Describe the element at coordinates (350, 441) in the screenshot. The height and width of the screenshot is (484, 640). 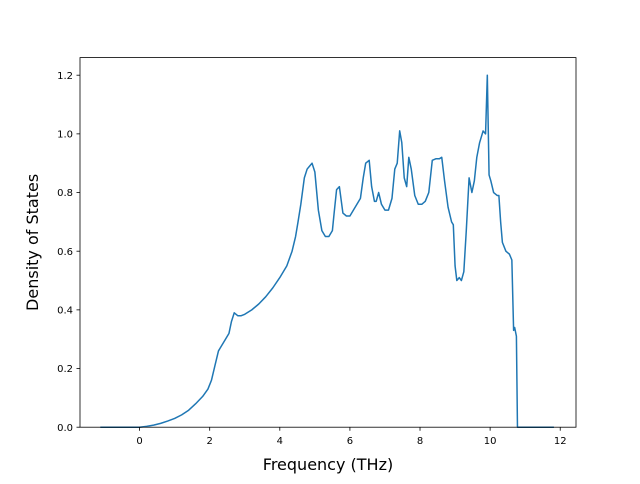
I see `x-tick-label: 6` at that location.